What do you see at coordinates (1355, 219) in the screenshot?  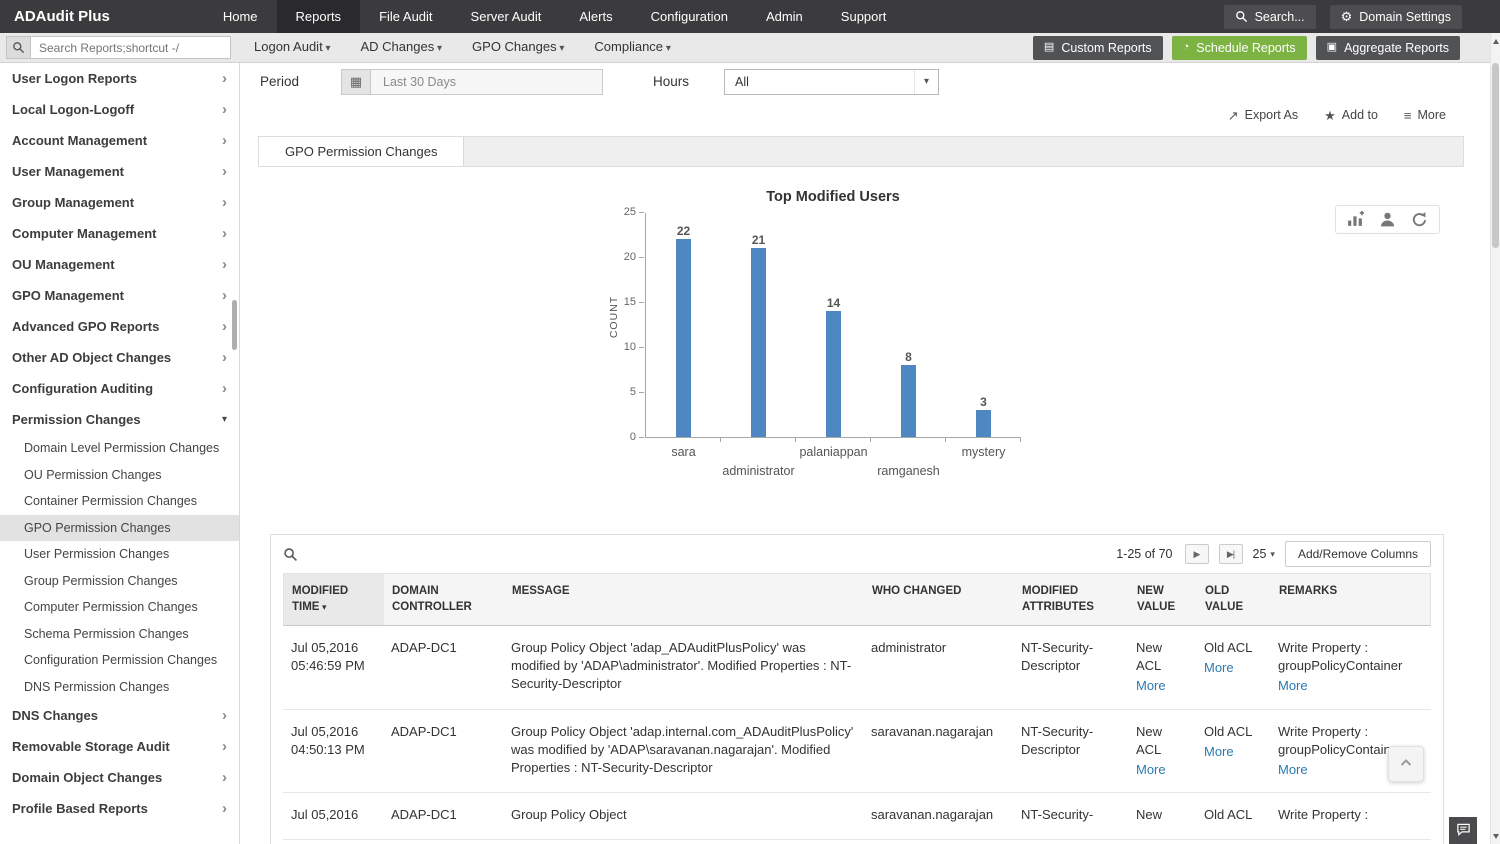 I see `chart-type-icon` at bounding box center [1355, 219].